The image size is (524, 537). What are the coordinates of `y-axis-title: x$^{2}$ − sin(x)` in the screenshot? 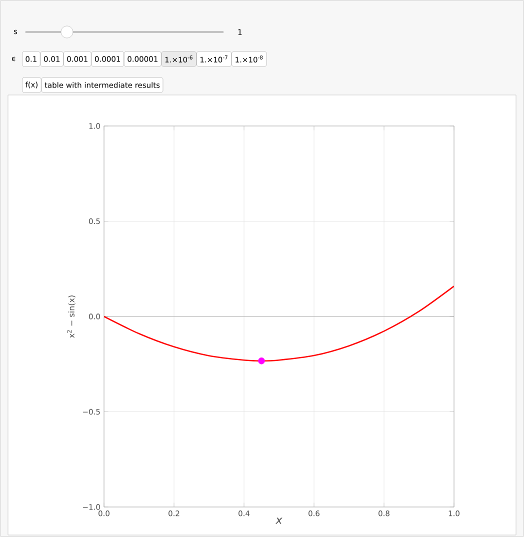 It's located at (71, 317).